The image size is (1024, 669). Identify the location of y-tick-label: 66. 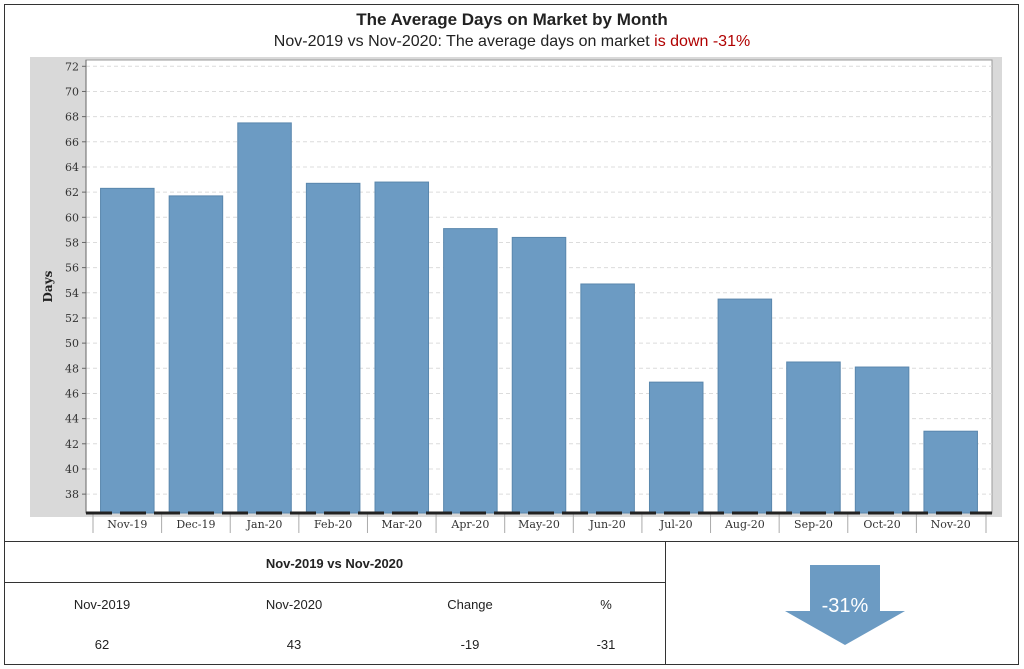
(72, 142).